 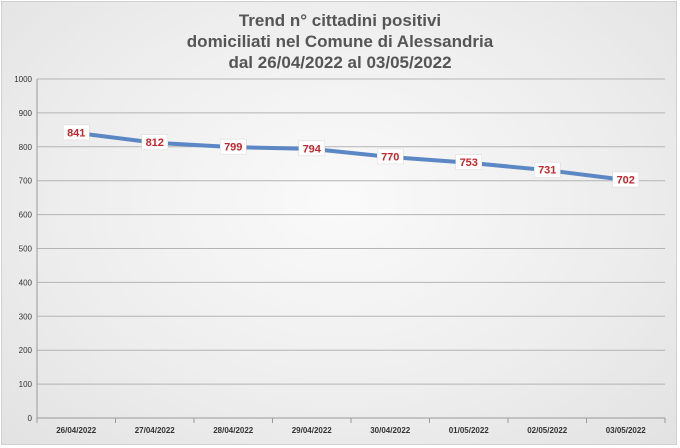 I want to click on x-tick-label: 02/05/2022, so click(x=547, y=430).